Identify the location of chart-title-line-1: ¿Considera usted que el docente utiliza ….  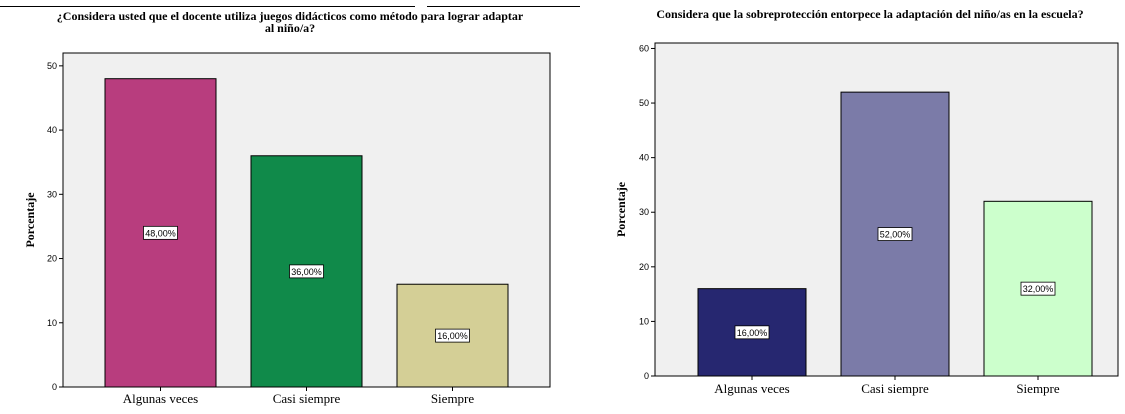
(290, 16).